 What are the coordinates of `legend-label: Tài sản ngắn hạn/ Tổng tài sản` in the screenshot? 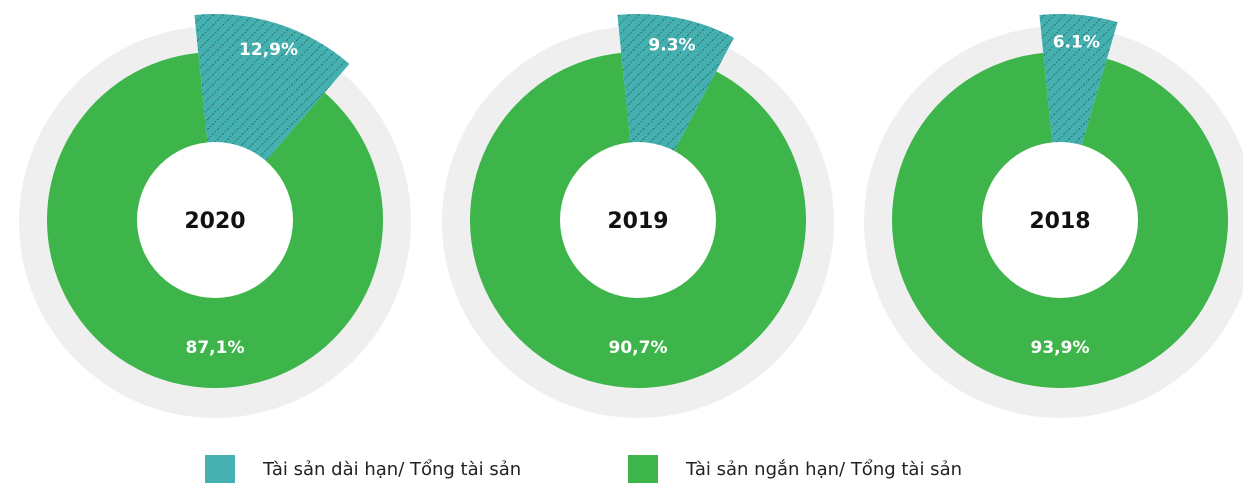 It's located at (823, 469).